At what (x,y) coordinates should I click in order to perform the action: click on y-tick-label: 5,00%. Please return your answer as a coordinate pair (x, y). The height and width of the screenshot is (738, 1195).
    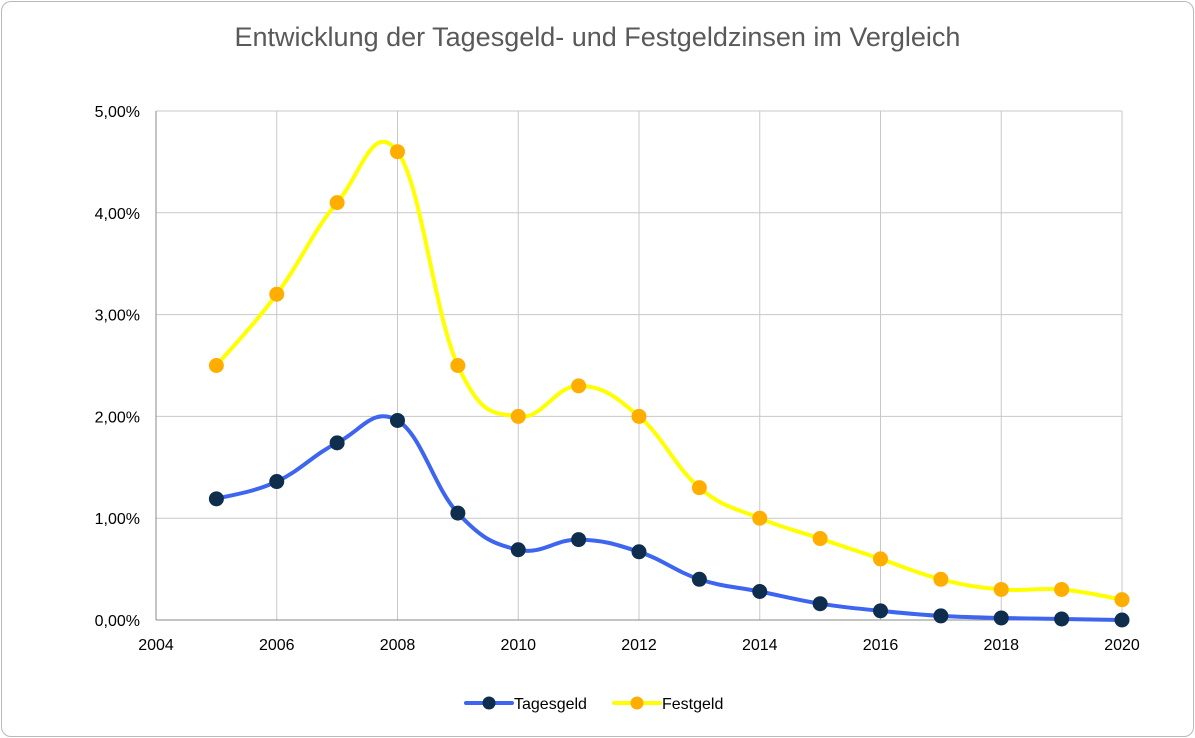
    Looking at the image, I should click on (117, 112).